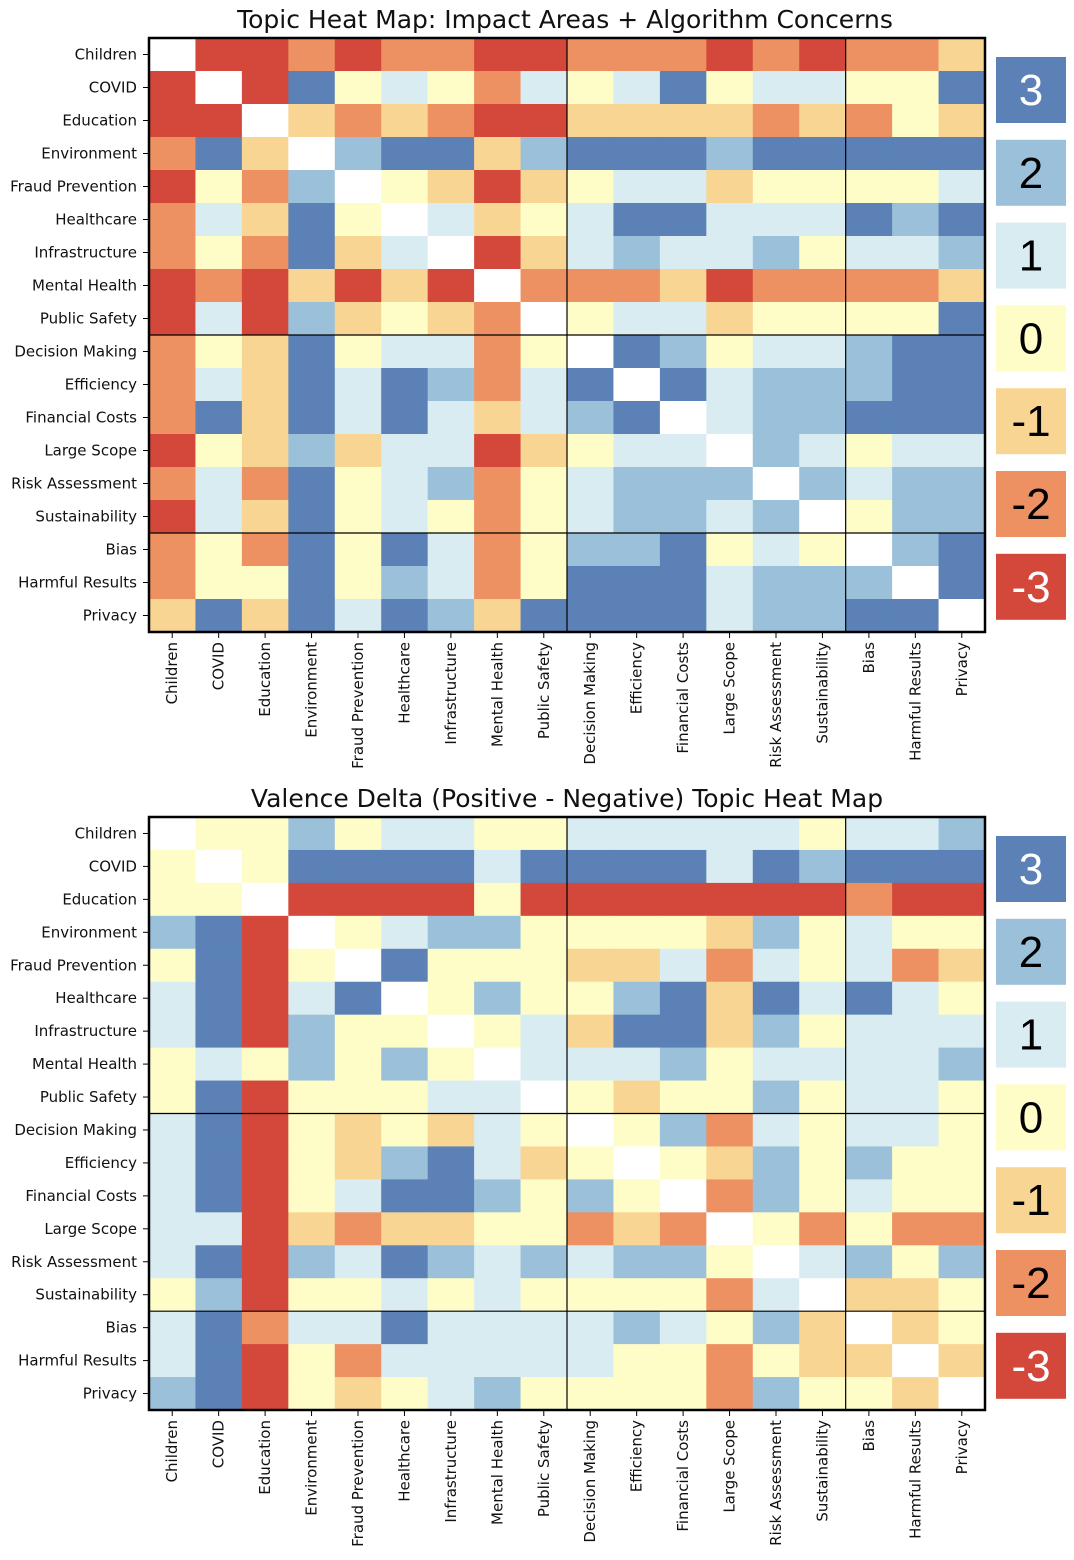 The height and width of the screenshot is (1560, 1074). Describe the element at coordinates (1031, 256) in the screenshot. I see `legend-label: 1` at that location.